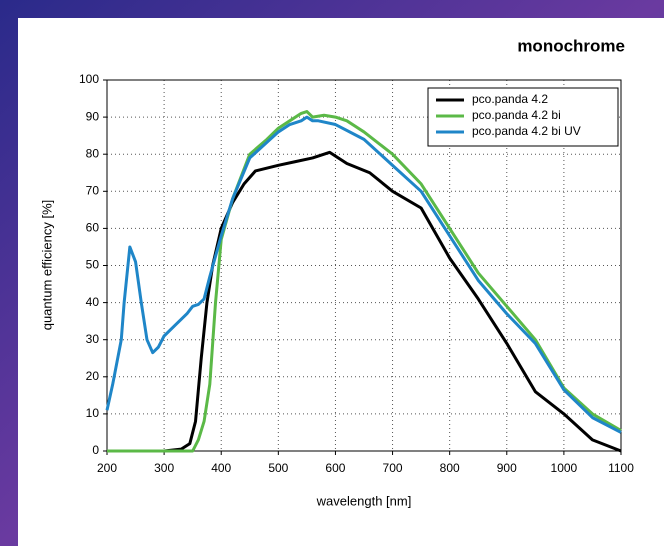  I want to click on y-tick-label: 10, so click(93, 413).